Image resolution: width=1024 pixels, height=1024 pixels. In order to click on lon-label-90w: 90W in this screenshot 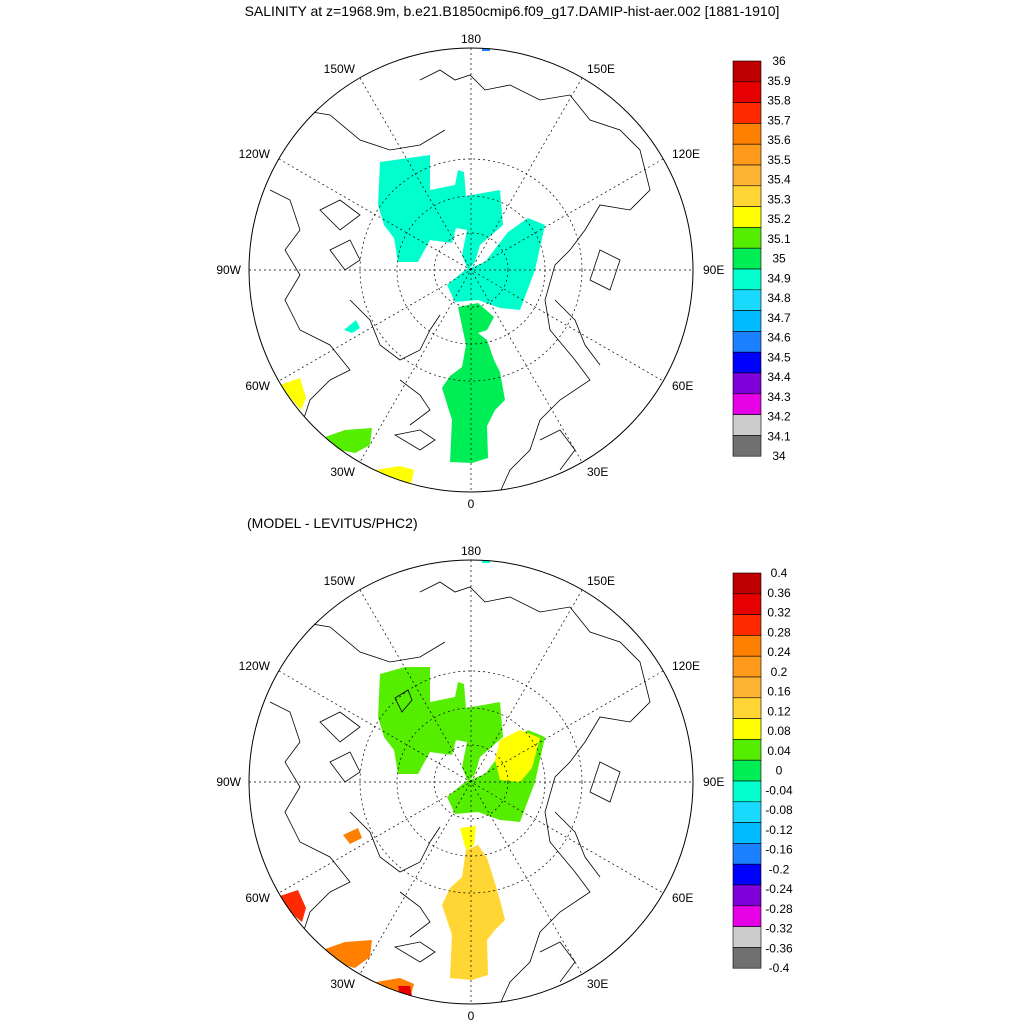, I will do `click(228, 270)`.